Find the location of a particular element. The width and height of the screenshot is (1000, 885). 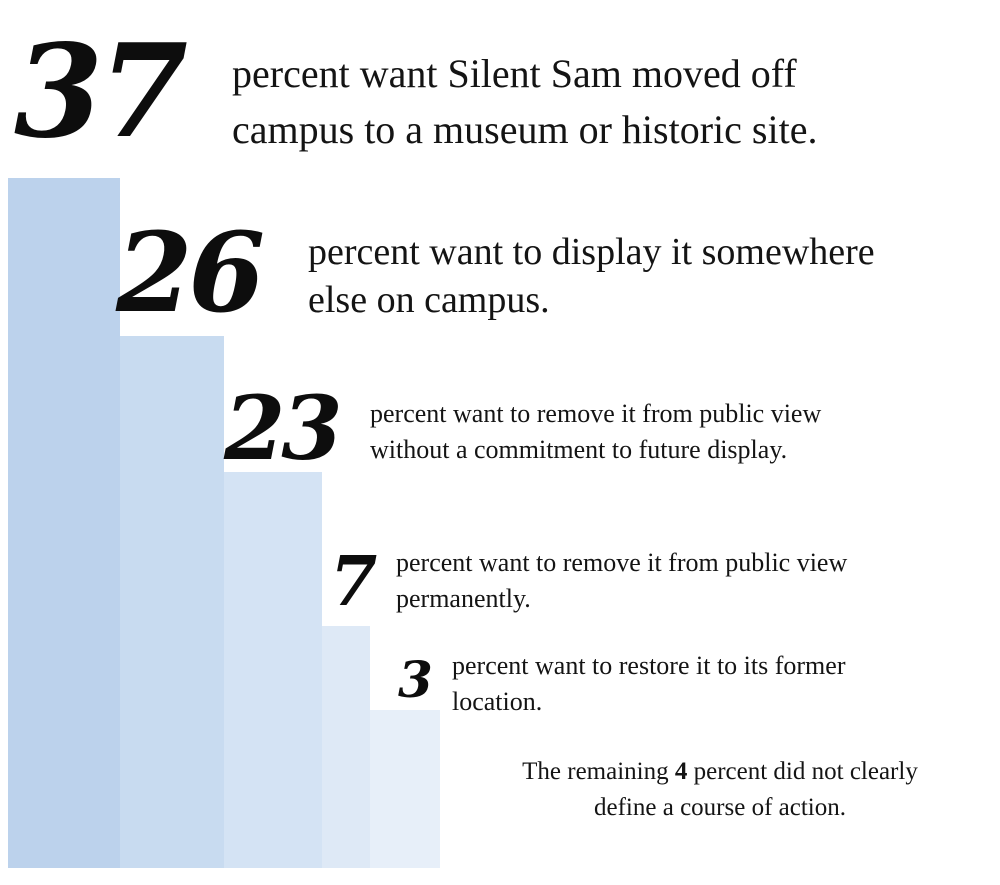

footnote-text-before: The remaining is located at coordinates (598, 771).